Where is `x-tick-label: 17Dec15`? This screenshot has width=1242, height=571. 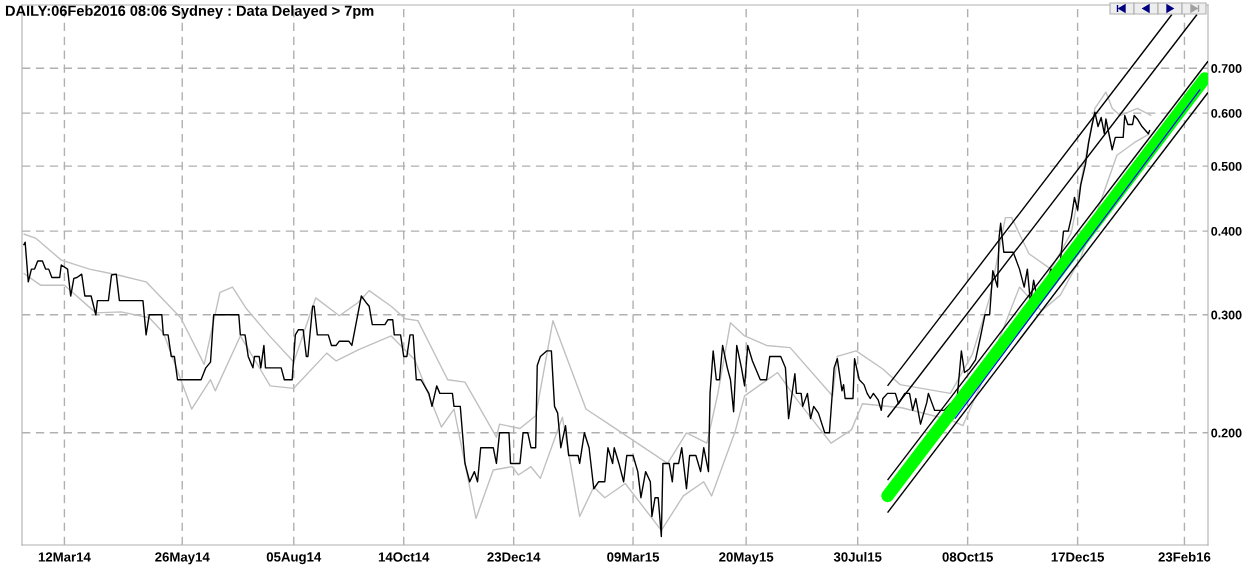 x-tick-label: 17Dec15 is located at coordinates (1078, 557).